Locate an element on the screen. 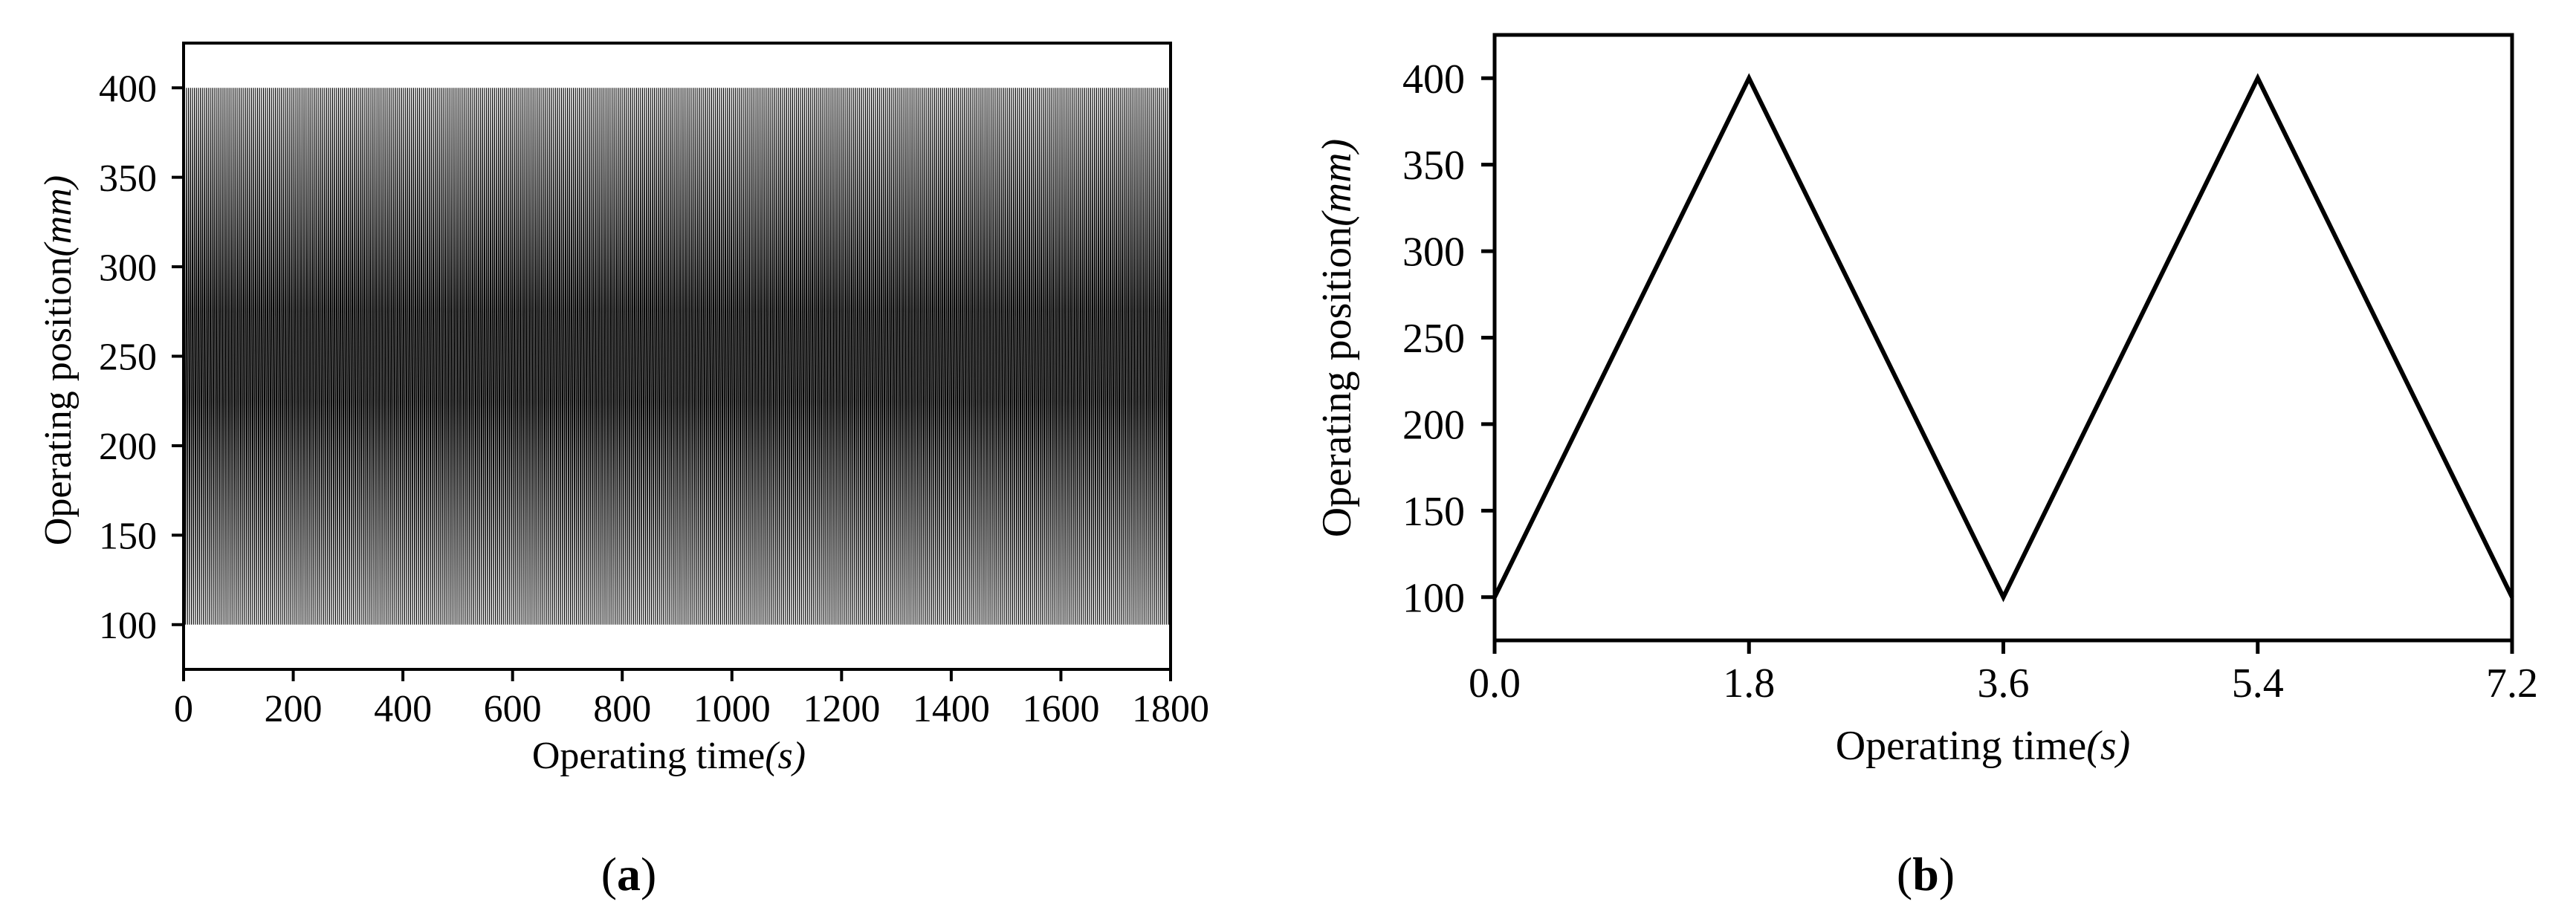 The width and height of the screenshot is (2576, 919). panel-label-a-letter: a is located at coordinates (629, 874).